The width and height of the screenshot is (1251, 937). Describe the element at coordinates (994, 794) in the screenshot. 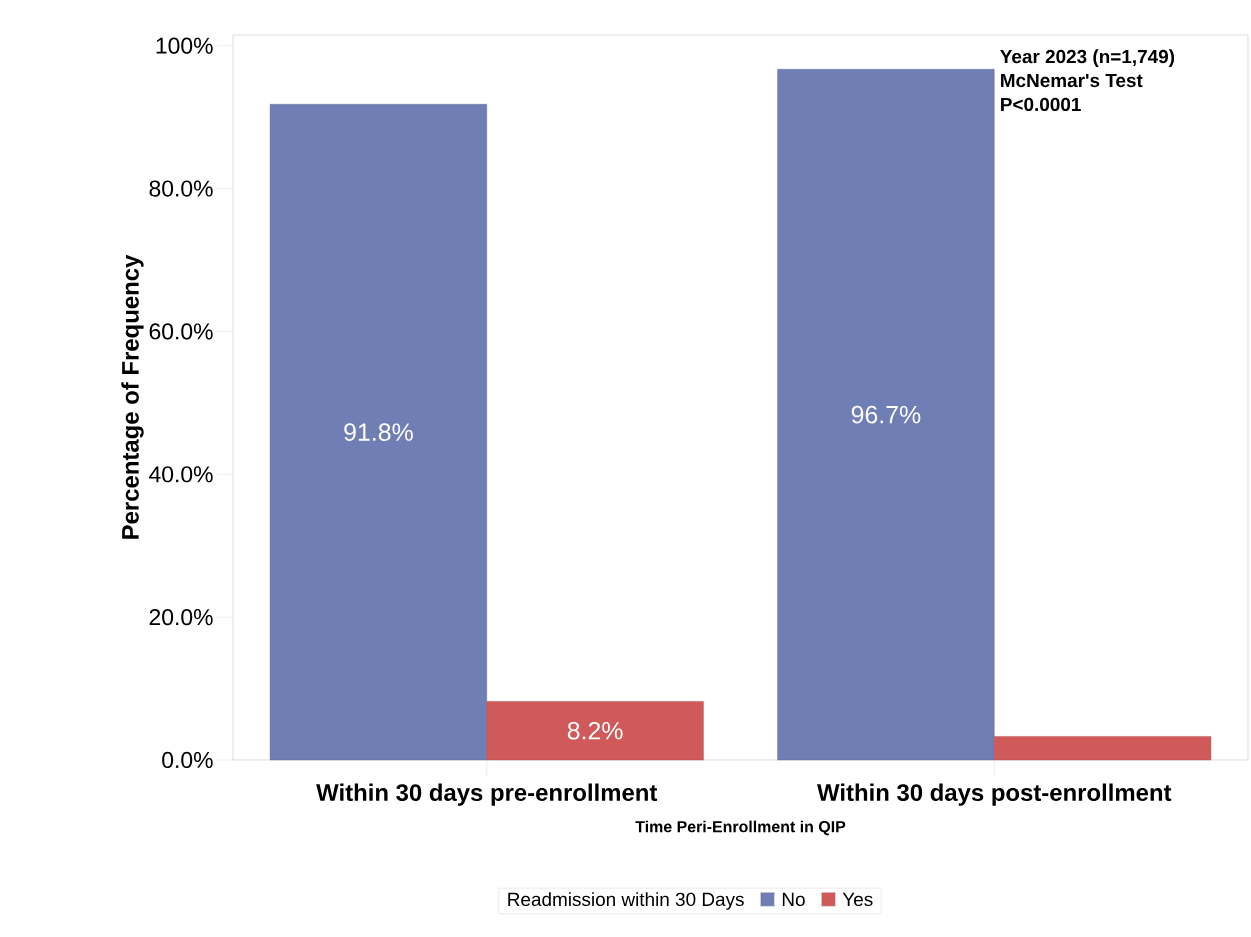

I see `x-tick-label: Within 30 days post-enrollment` at that location.